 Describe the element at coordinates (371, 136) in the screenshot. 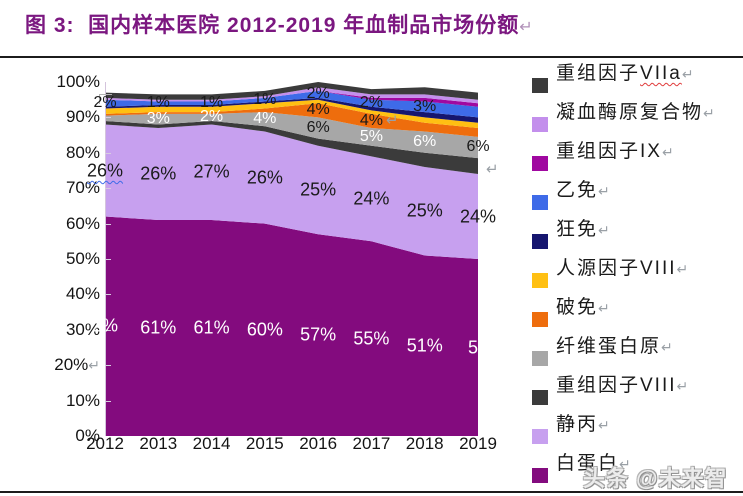

I see `data-label-纤维蛋白原-2017: 5%` at that location.